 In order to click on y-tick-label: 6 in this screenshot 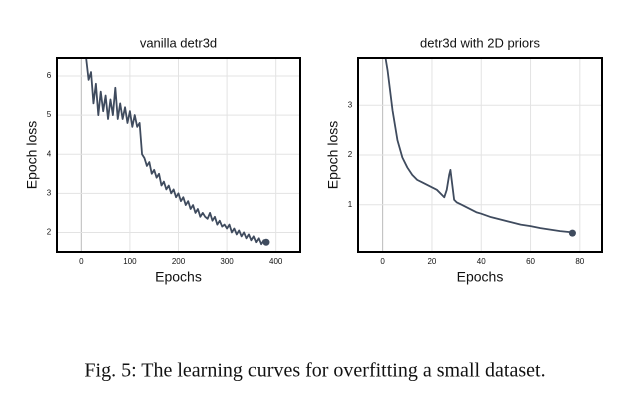, I will do `click(49, 75)`.